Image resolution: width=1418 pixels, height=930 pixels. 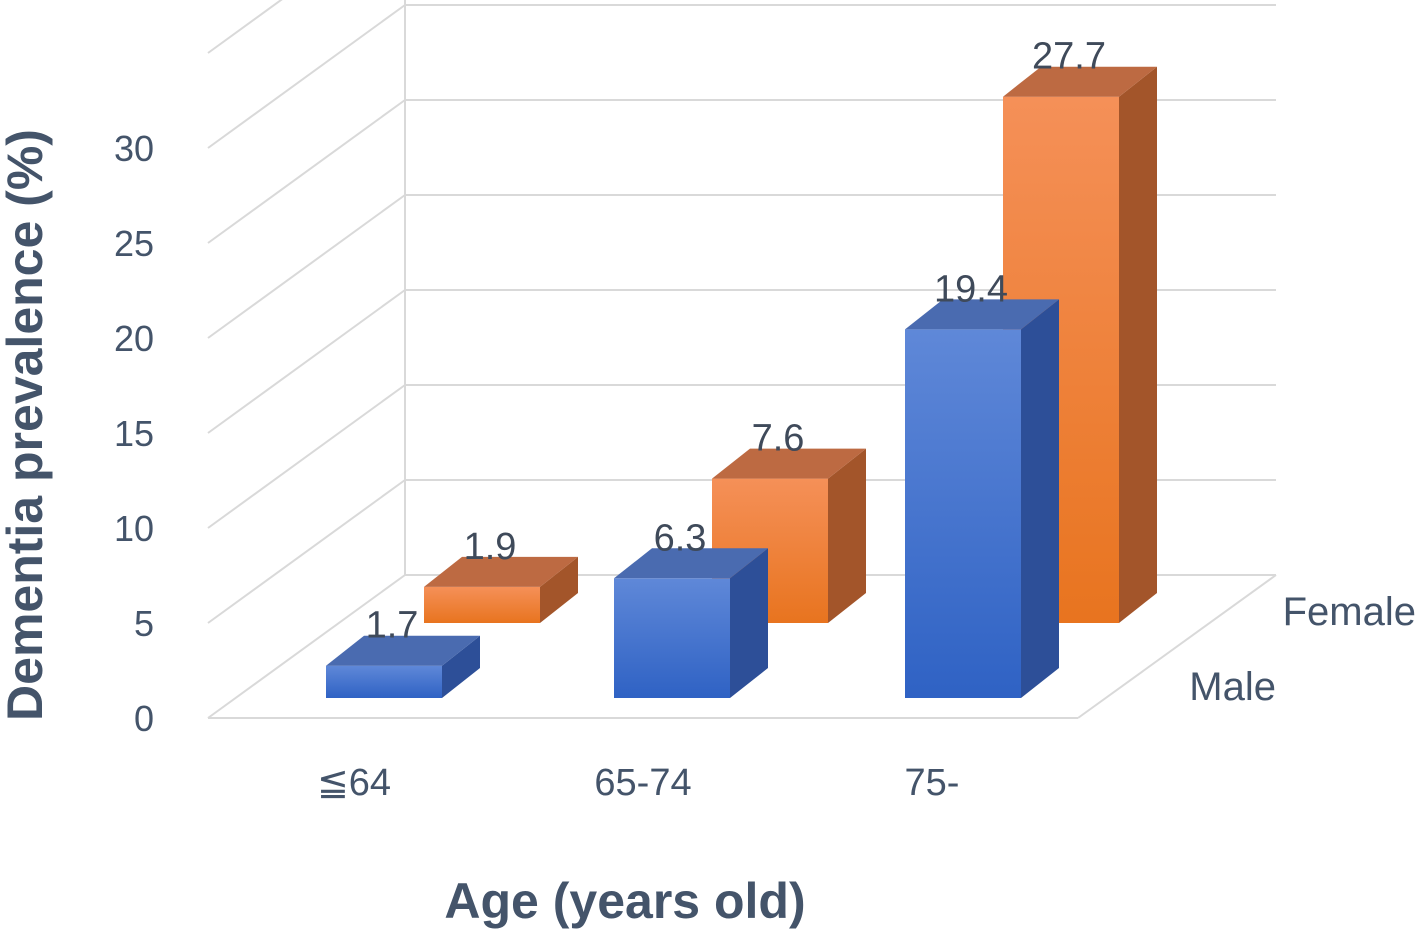 What do you see at coordinates (26, 425) in the screenshot?
I see `y-axis-title: Dementia prevalence (%)` at bounding box center [26, 425].